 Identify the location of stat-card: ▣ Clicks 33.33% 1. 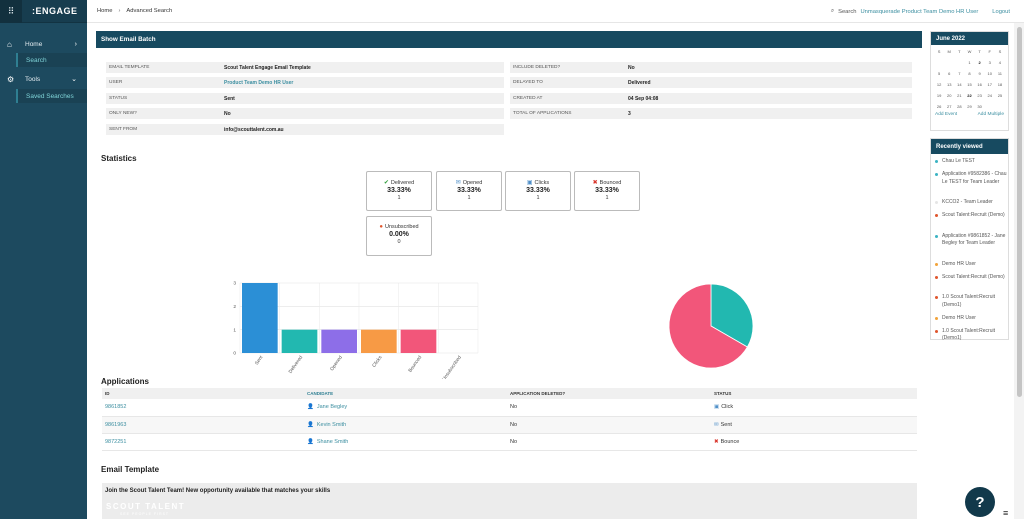
(538, 191).